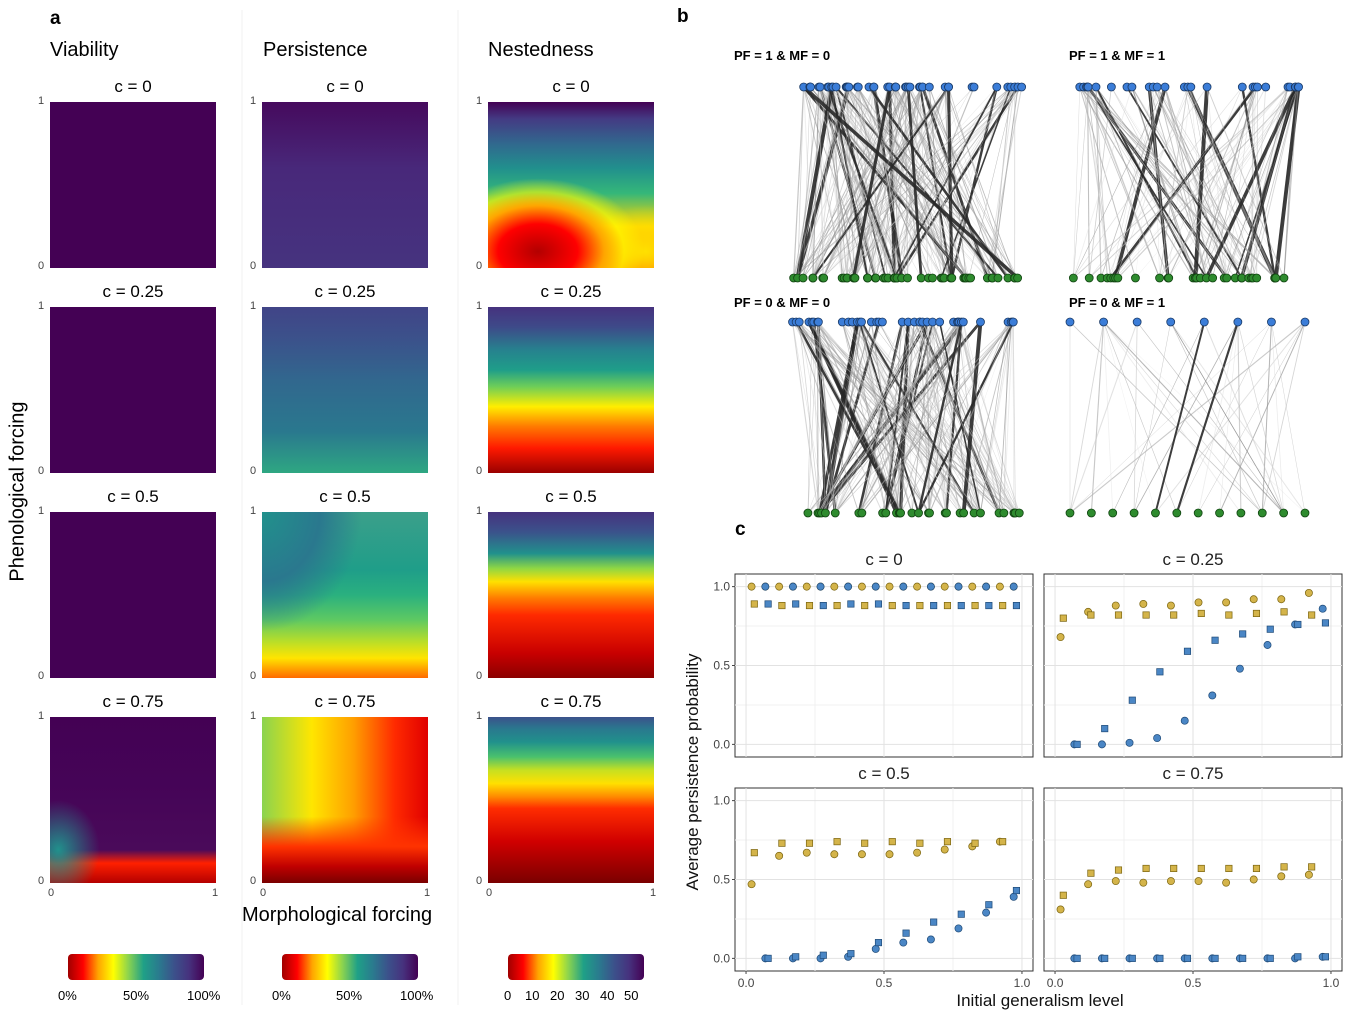 This screenshot has height=1012, width=1360. I want to click on column-title-viability: Viability, so click(84, 50).